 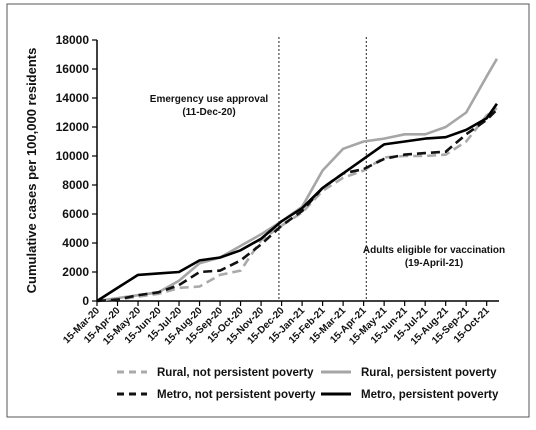 What do you see at coordinates (73, 156) in the screenshot?
I see `y-tick-label: 10000` at bounding box center [73, 156].